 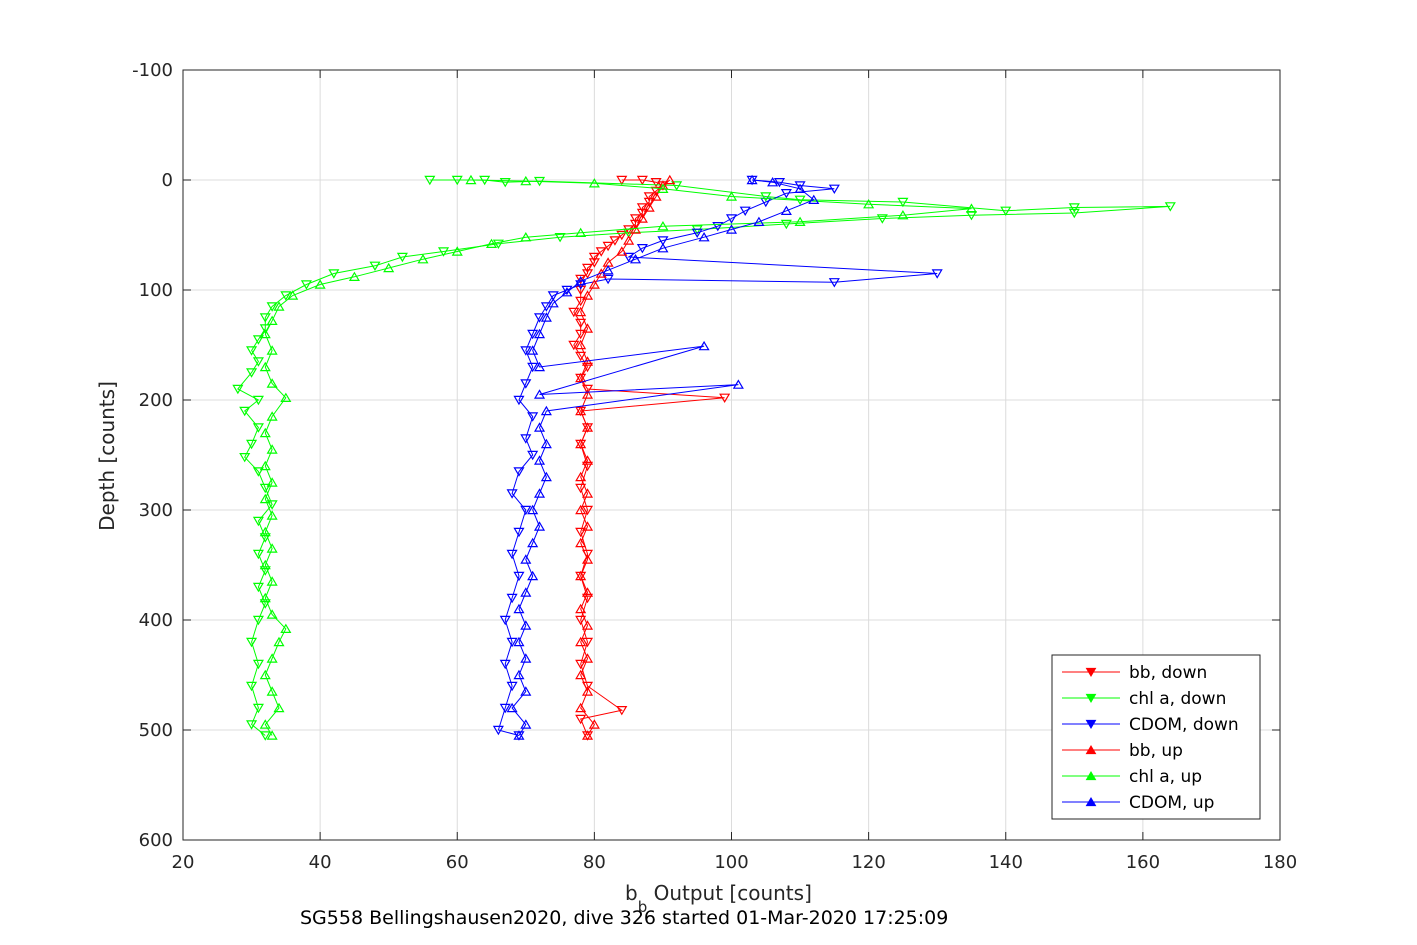 What do you see at coordinates (320, 862) in the screenshot?
I see `x-tick-label: 40` at bounding box center [320, 862].